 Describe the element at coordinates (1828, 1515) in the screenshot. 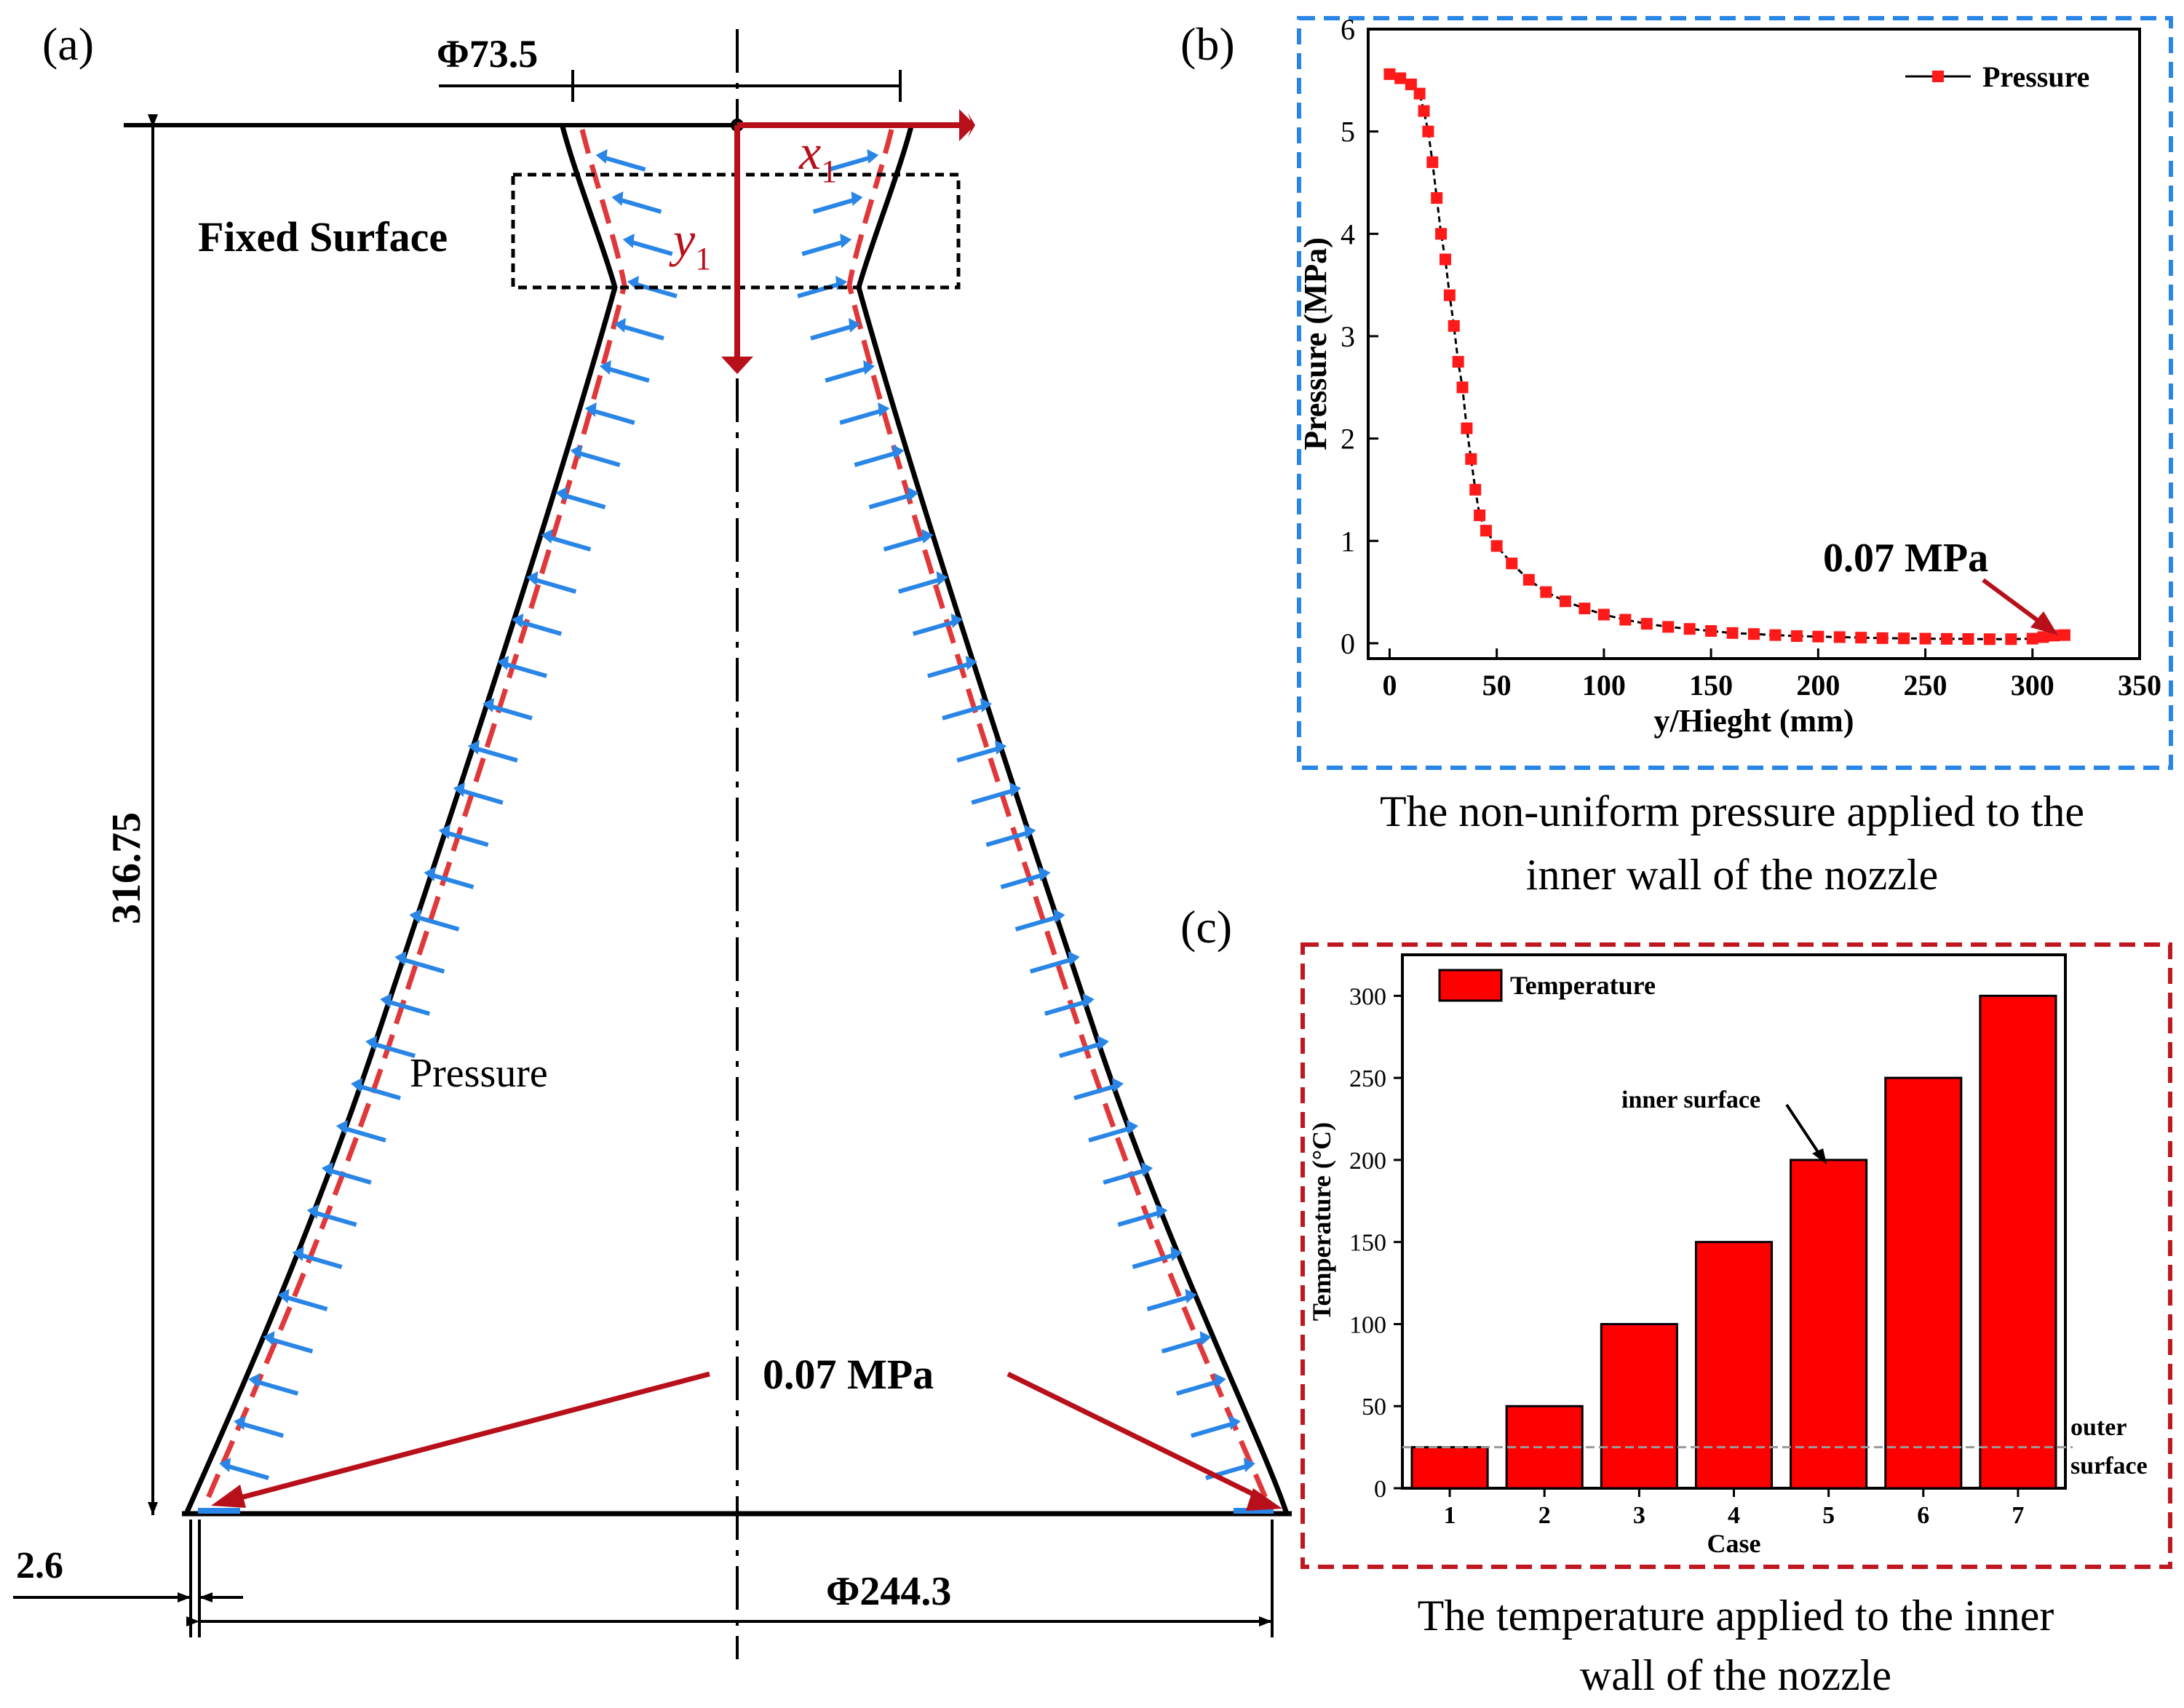

I see `x-tick-label: 5` at that location.